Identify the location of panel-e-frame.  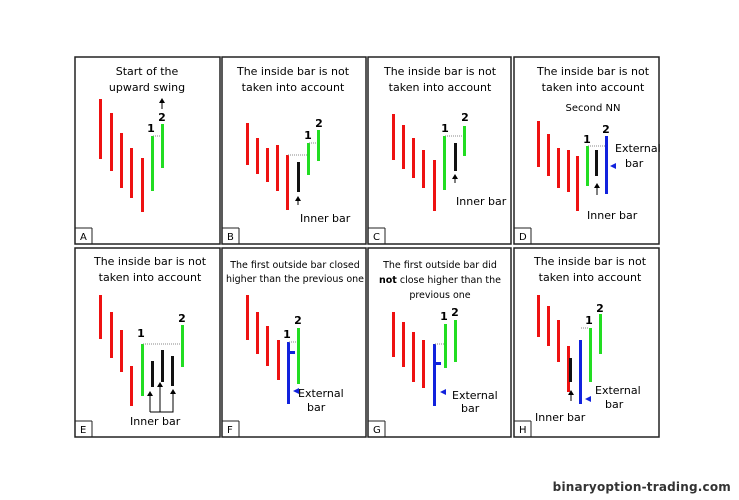
(147, 342).